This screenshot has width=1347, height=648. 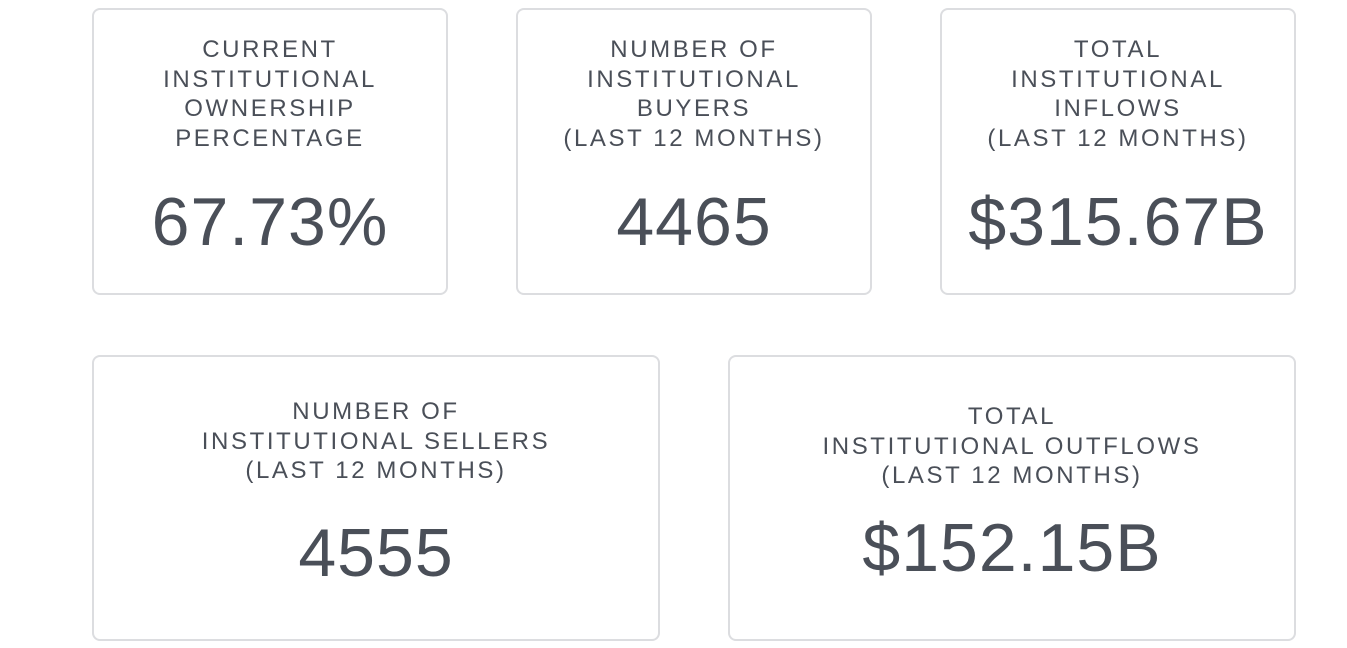 I want to click on label-line: INSTITUTIONAL OUTFLOWS, so click(x=1012, y=446).